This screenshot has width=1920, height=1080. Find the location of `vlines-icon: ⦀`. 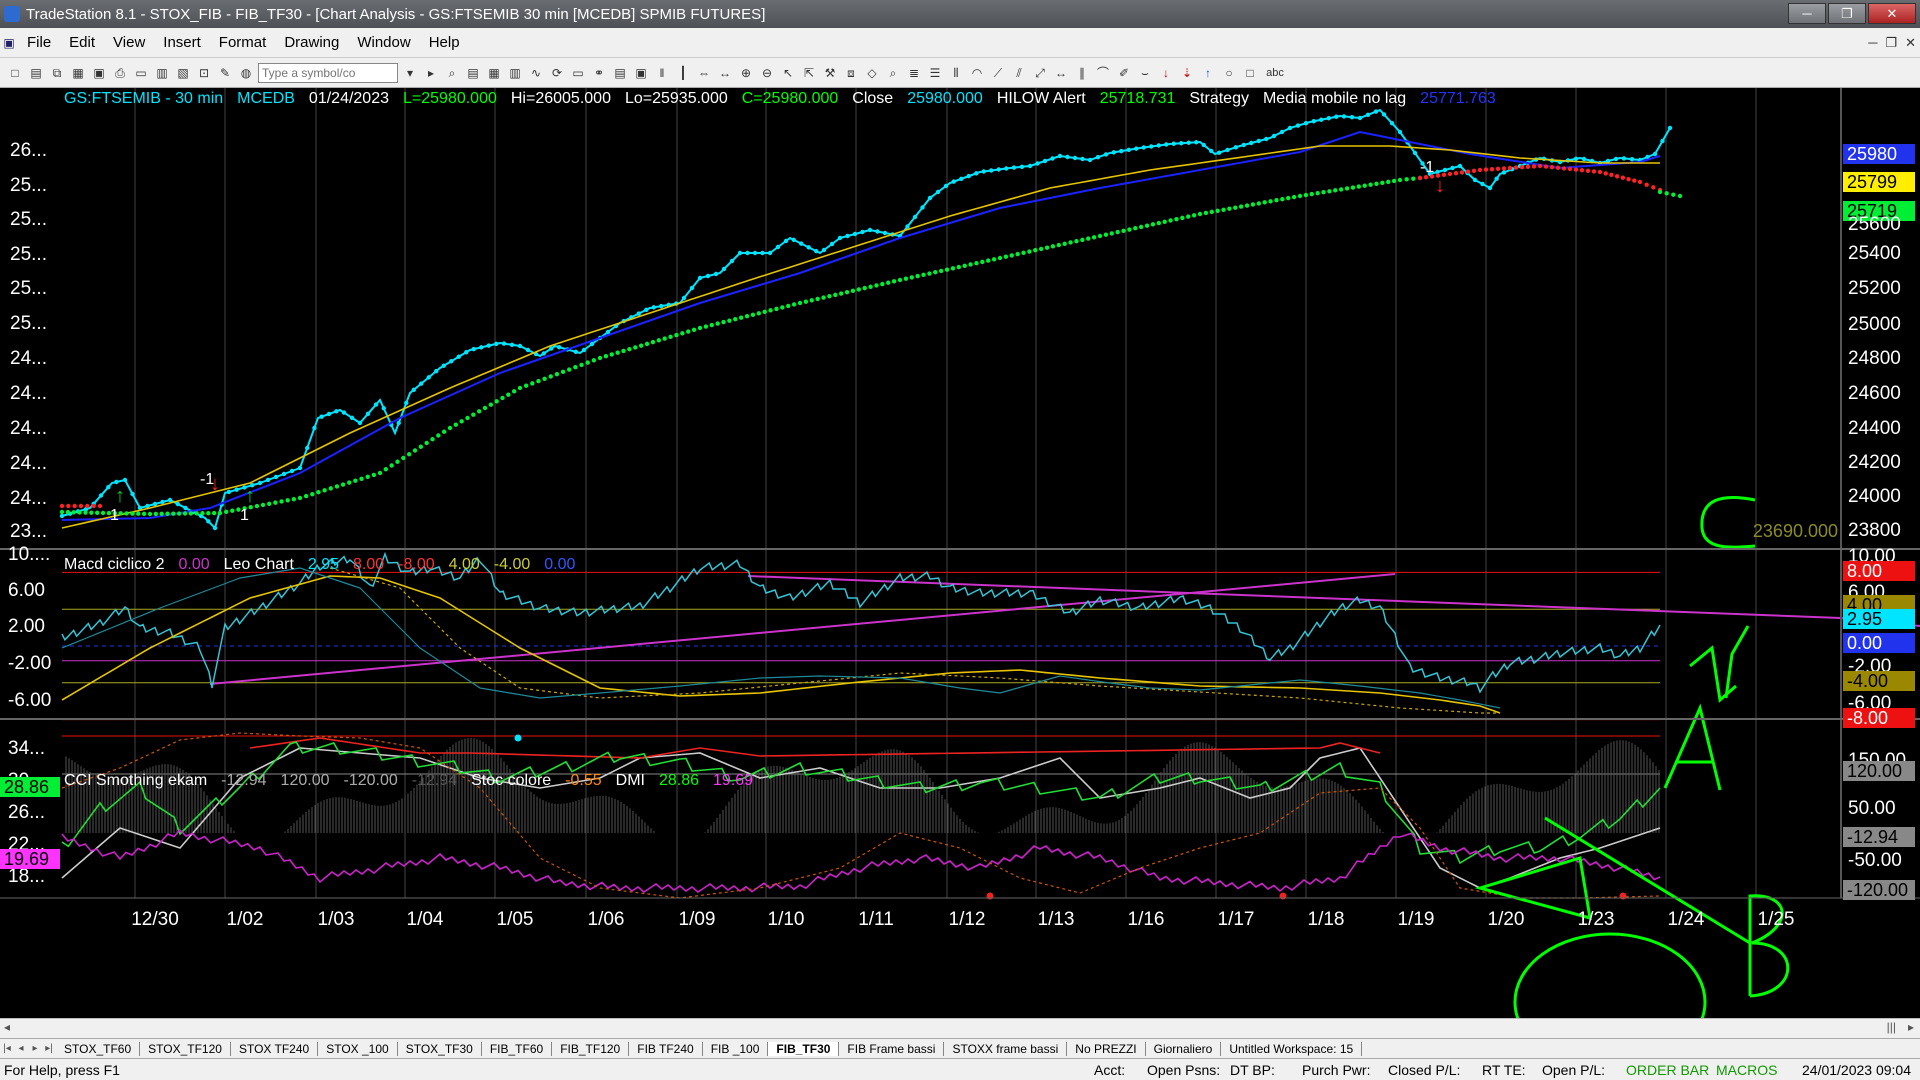

vlines-icon: ⦀ is located at coordinates (956, 72).